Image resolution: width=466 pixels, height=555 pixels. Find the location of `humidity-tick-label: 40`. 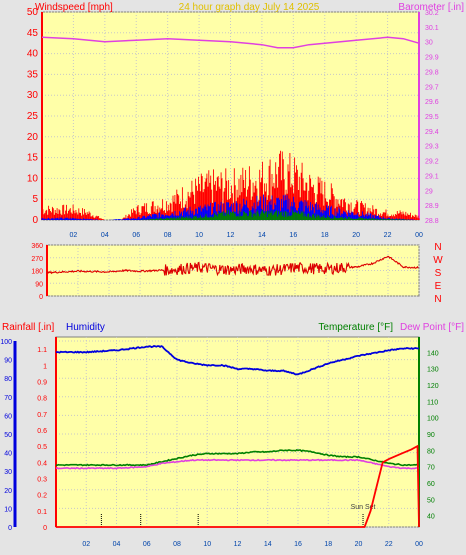

humidity-tick-label: 40 is located at coordinates (8, 454).